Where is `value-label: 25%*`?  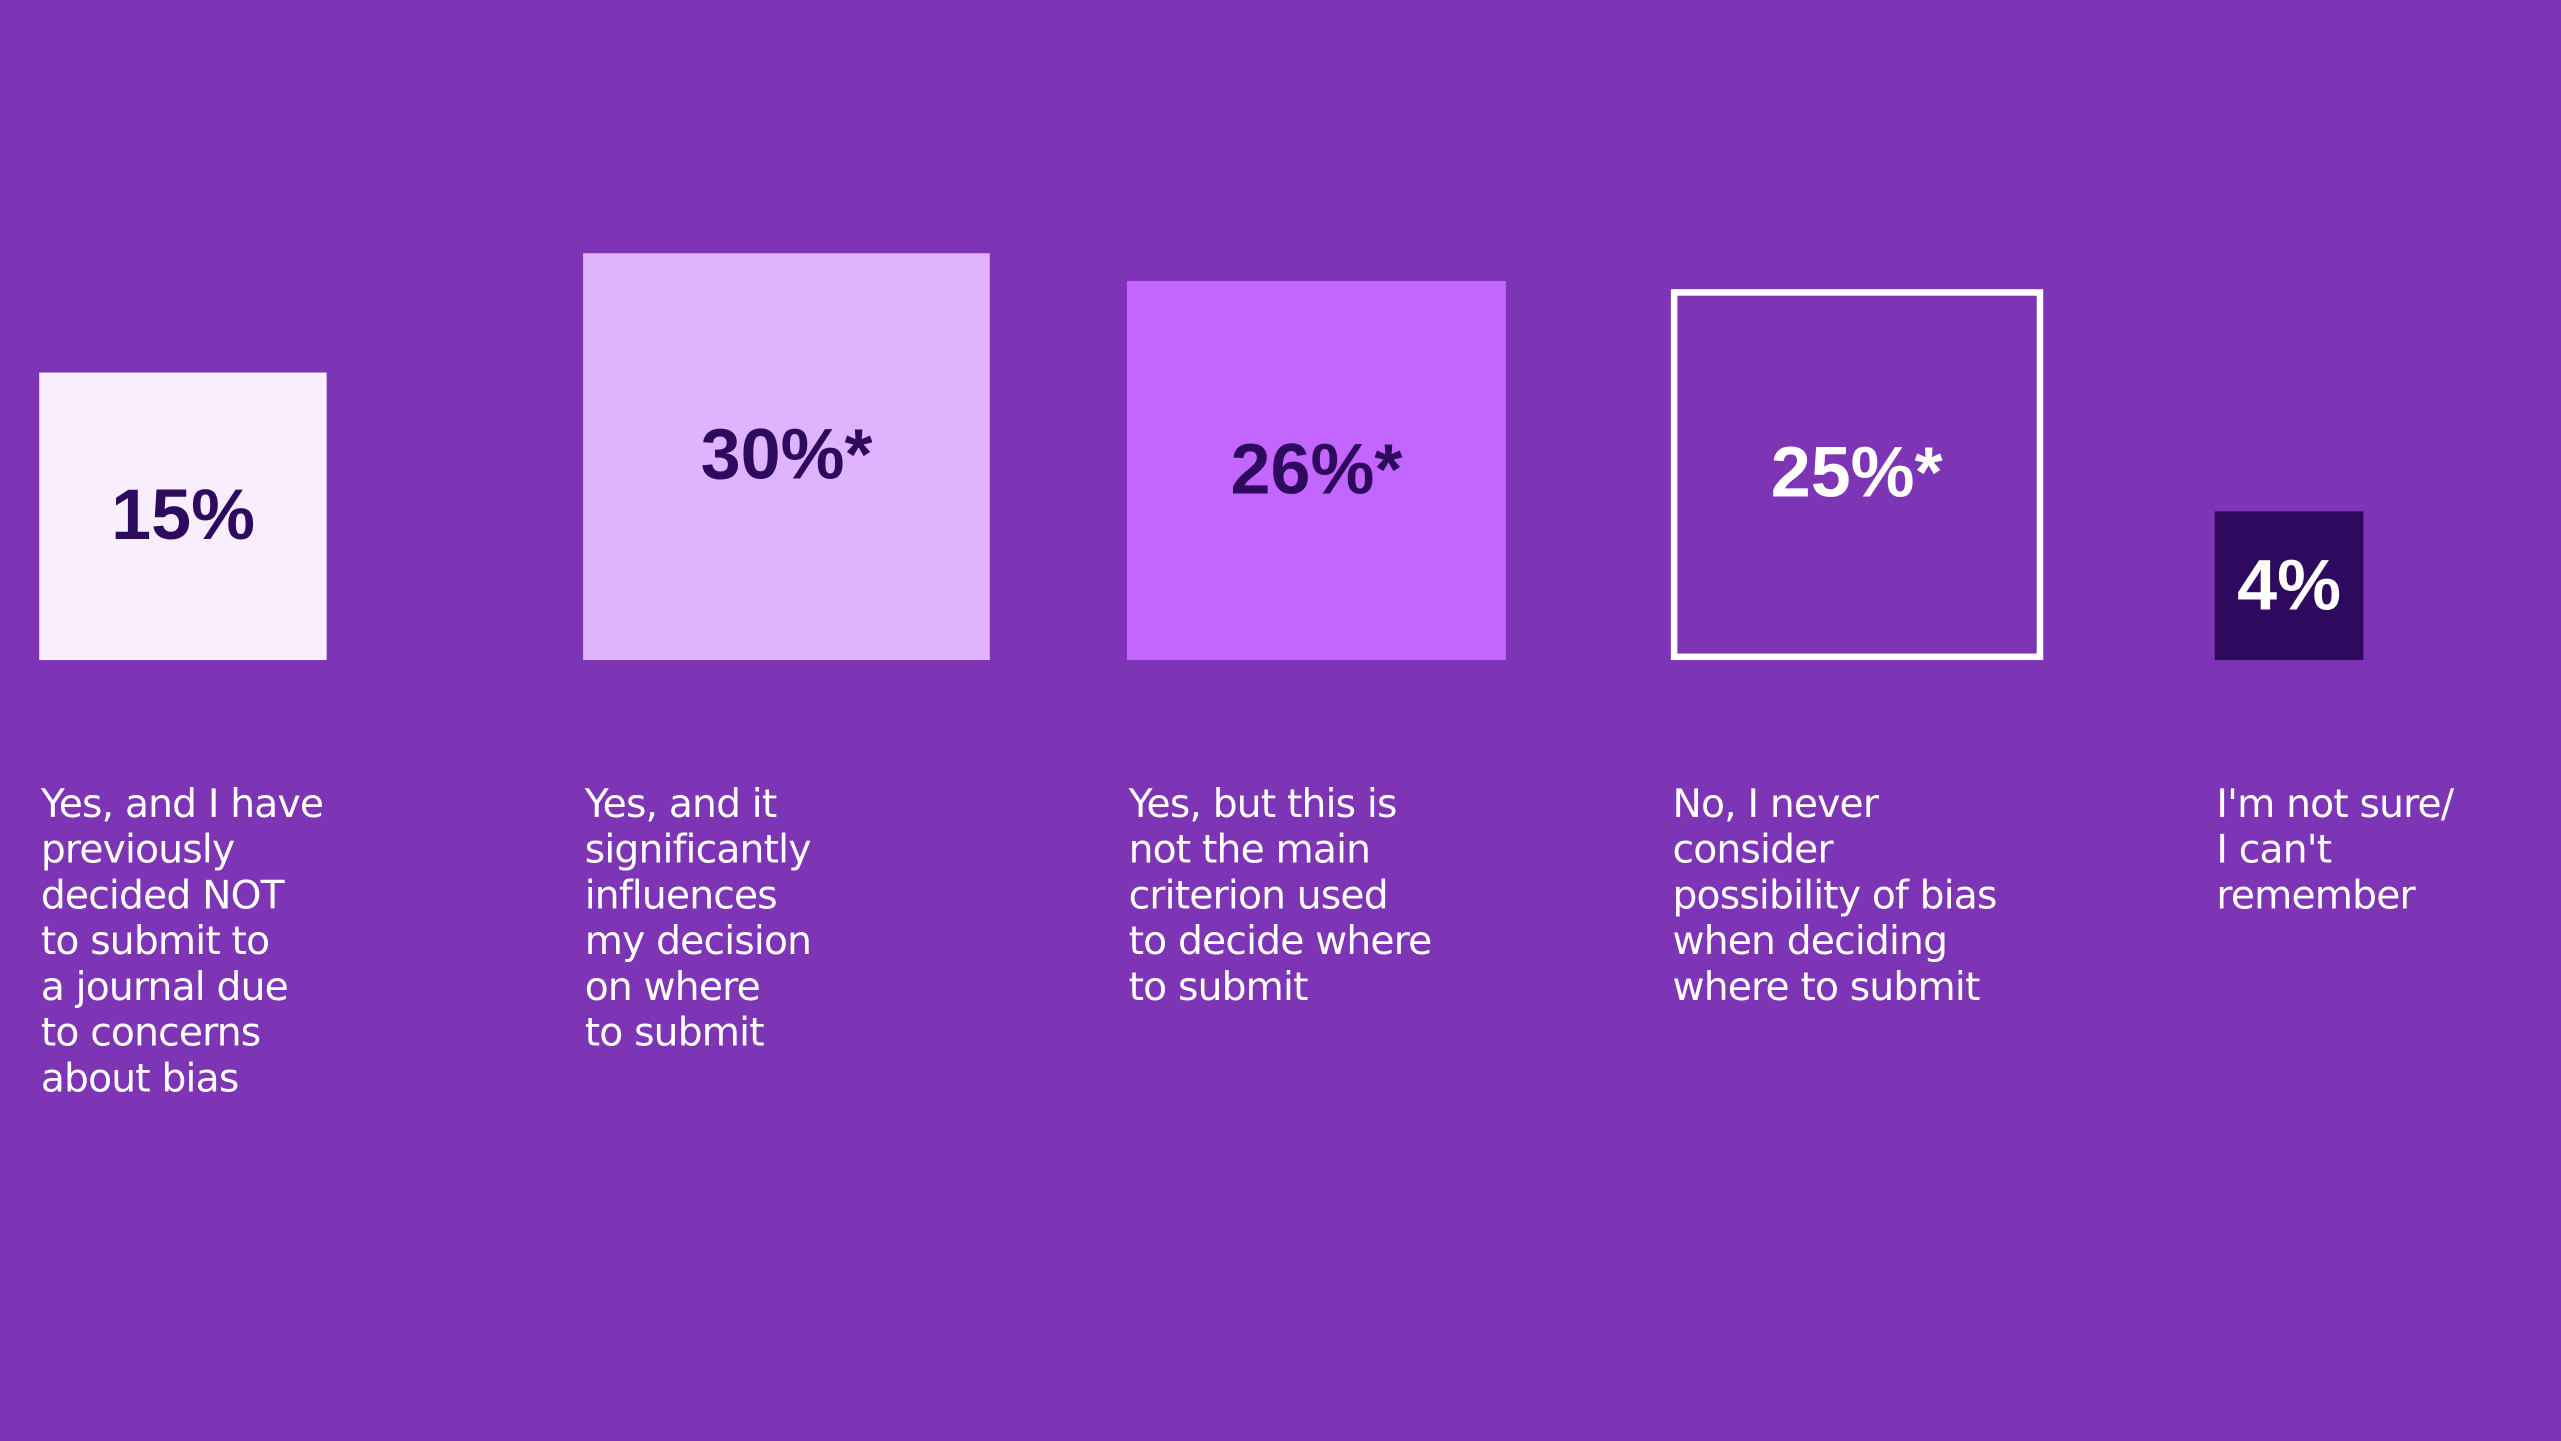
value-label: 25%* is located at coordinates (1856, 473).